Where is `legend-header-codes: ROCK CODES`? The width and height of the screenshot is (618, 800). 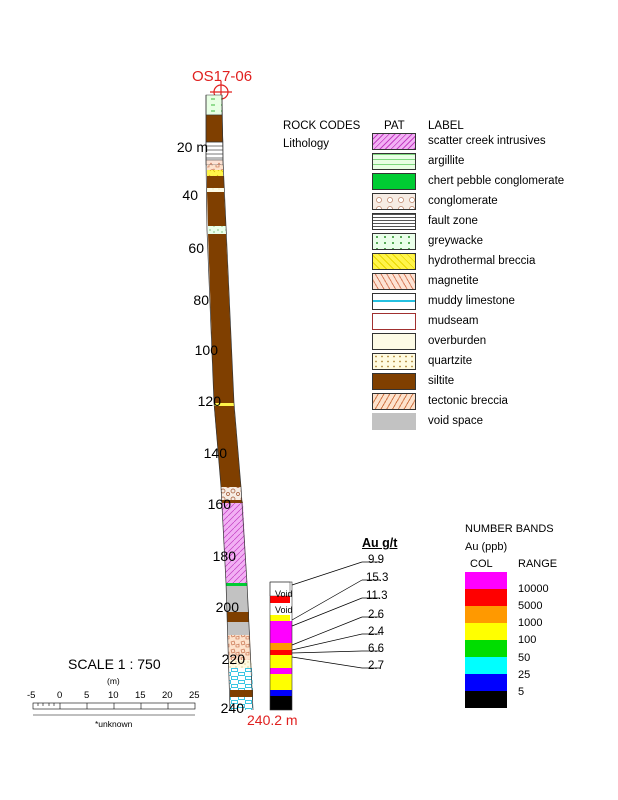 legend-header-codes: ROCK CODES is located at coordinates (322, 126).